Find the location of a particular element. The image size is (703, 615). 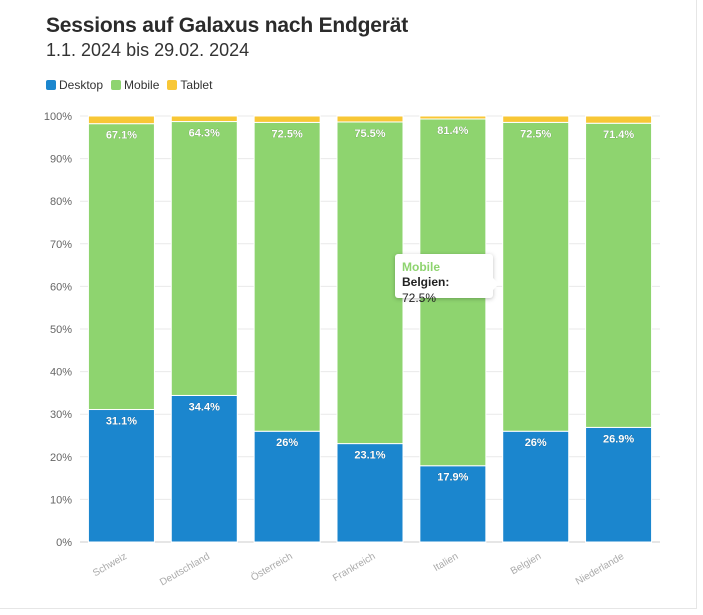

y-tick-label: 80% is located at coordinates (61, 202).